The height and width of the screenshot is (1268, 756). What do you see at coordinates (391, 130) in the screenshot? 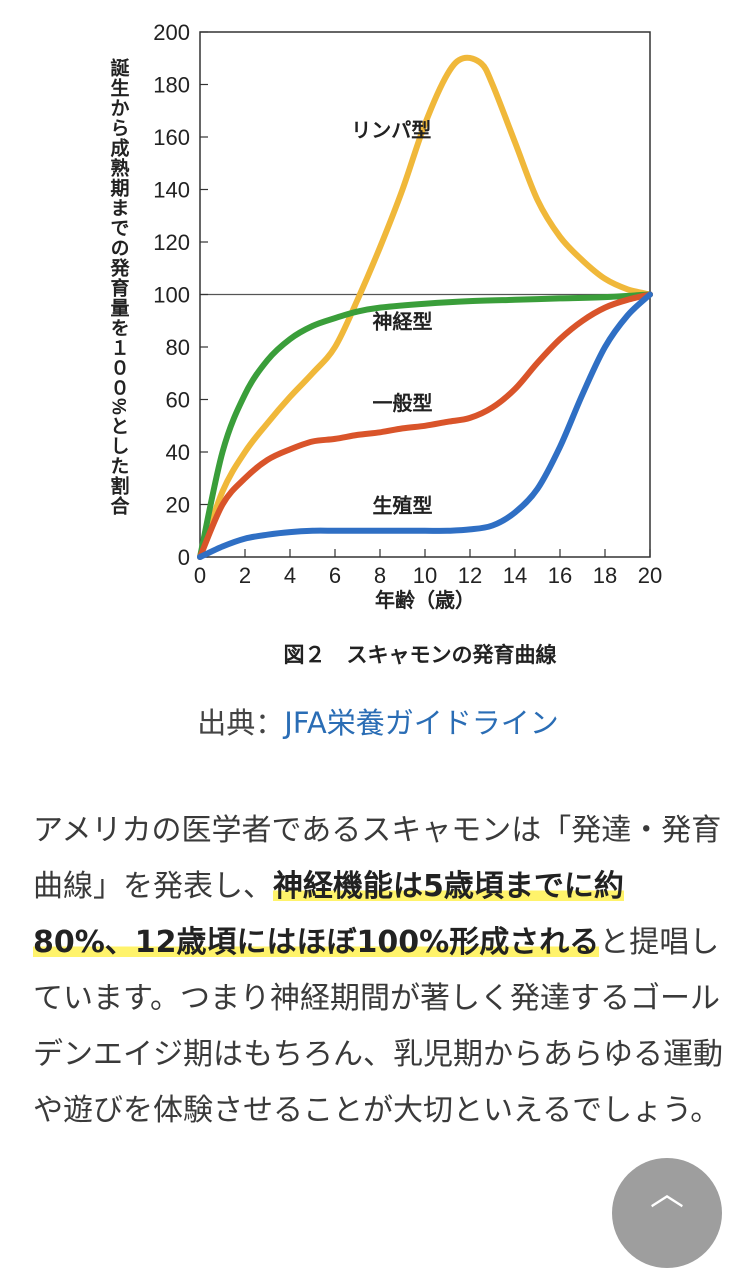
I see `series-label-1: リンパ型` at bounding box center [391, 130].